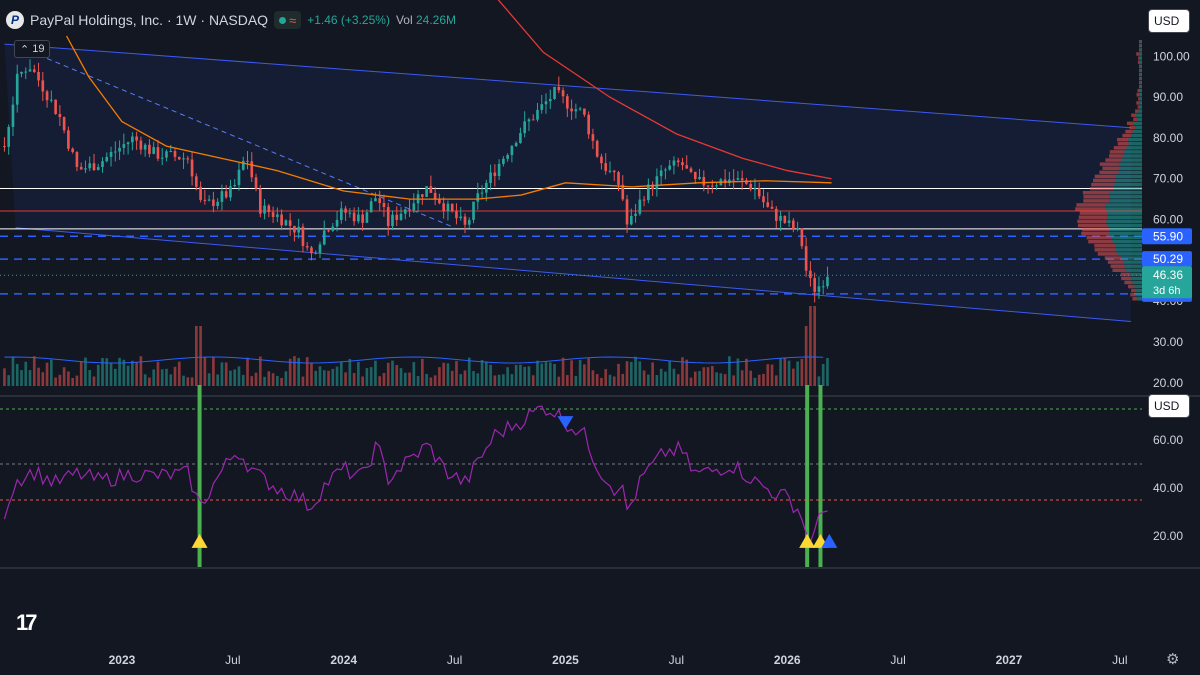 The width and height of the screenshot is (1200, 675). Describe the element at coordinates (1169, 21) in the screenshot. I see `currency-button: USD` at that location.